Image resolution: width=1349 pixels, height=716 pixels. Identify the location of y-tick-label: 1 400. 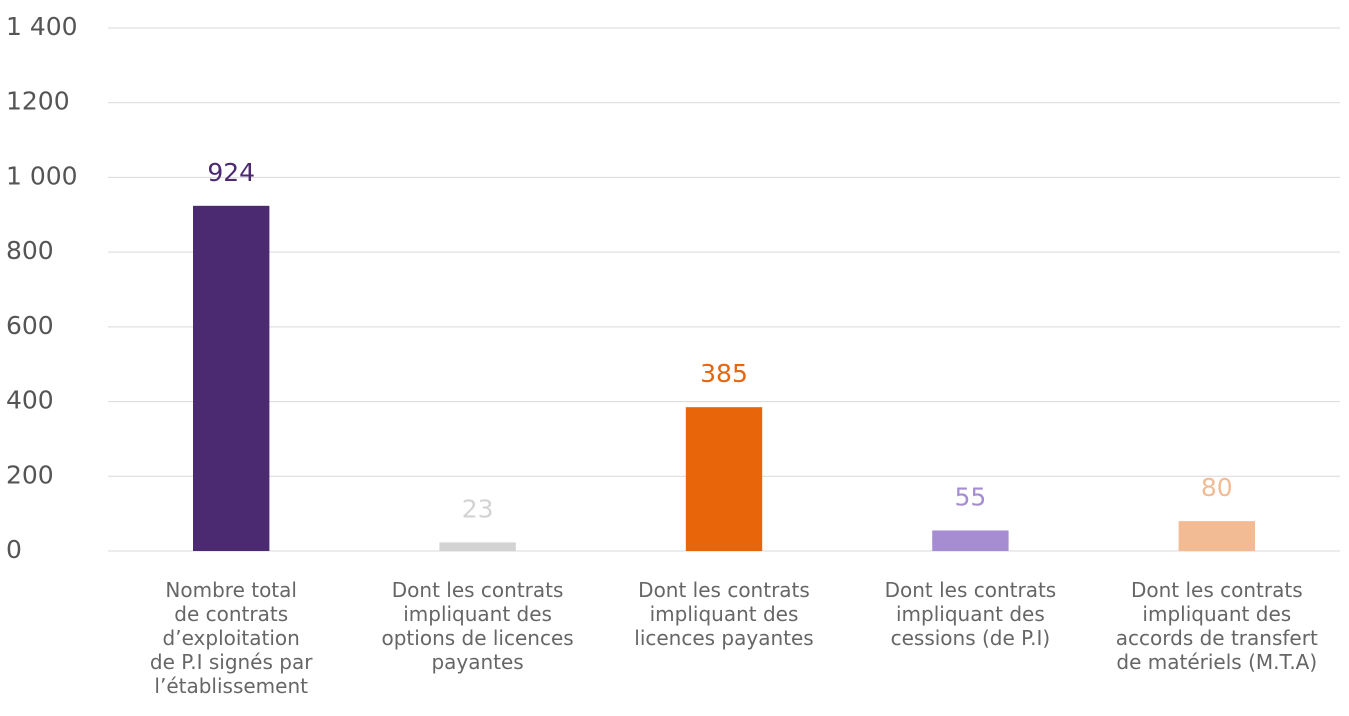
(42, 26).